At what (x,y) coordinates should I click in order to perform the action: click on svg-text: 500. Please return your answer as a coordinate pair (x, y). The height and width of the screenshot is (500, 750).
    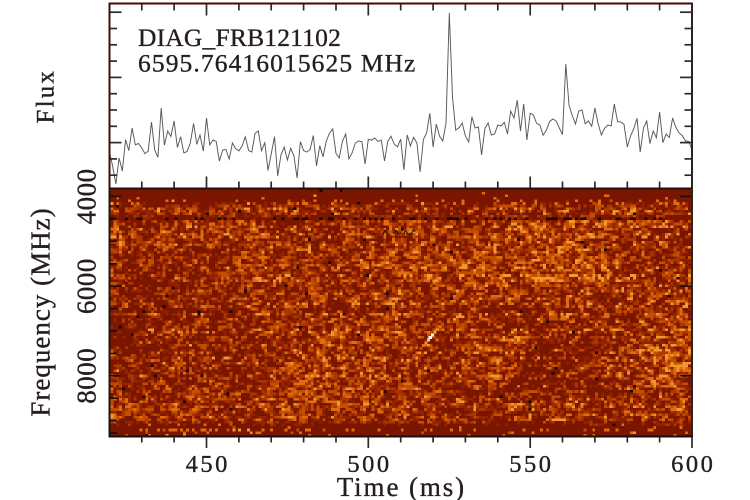
    Looking at the image, I should click on (369, 464).